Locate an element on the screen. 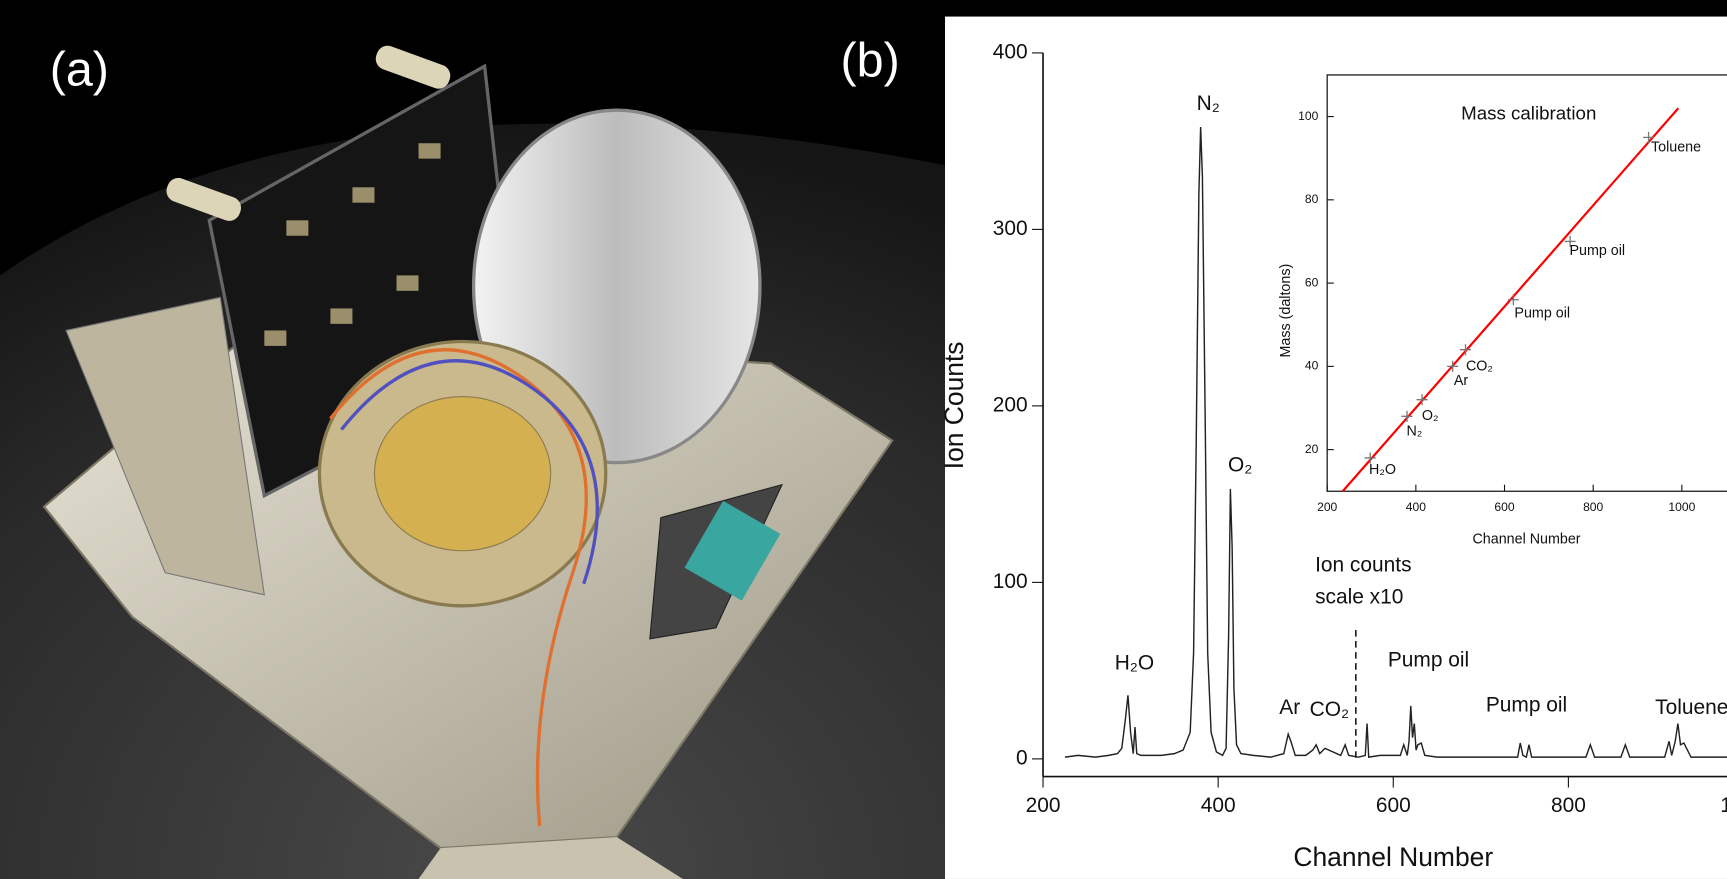  point-label: O₂ is located at coordinates (1430, 416).